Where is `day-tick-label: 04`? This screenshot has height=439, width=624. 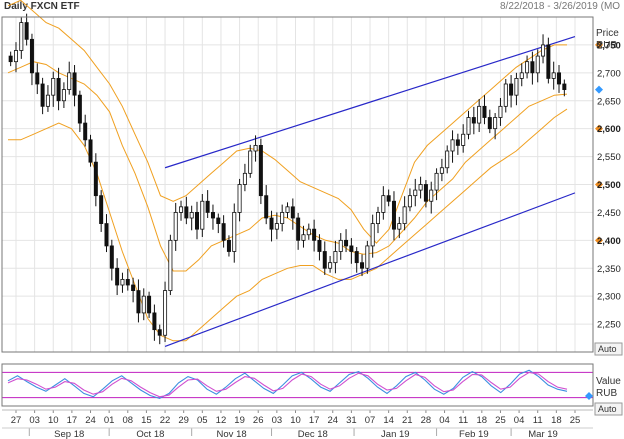 day-tick-label: 04 is located at coordinates (444, 420).